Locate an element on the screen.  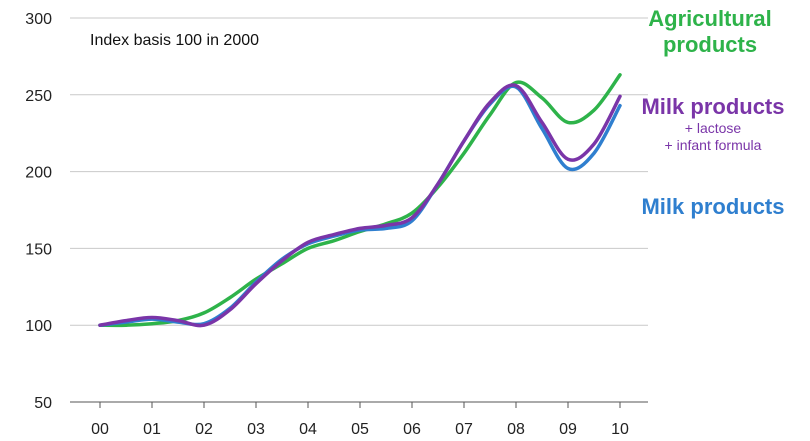
legend-agri-line1: Agricultural is located at coordinates (710, 18).